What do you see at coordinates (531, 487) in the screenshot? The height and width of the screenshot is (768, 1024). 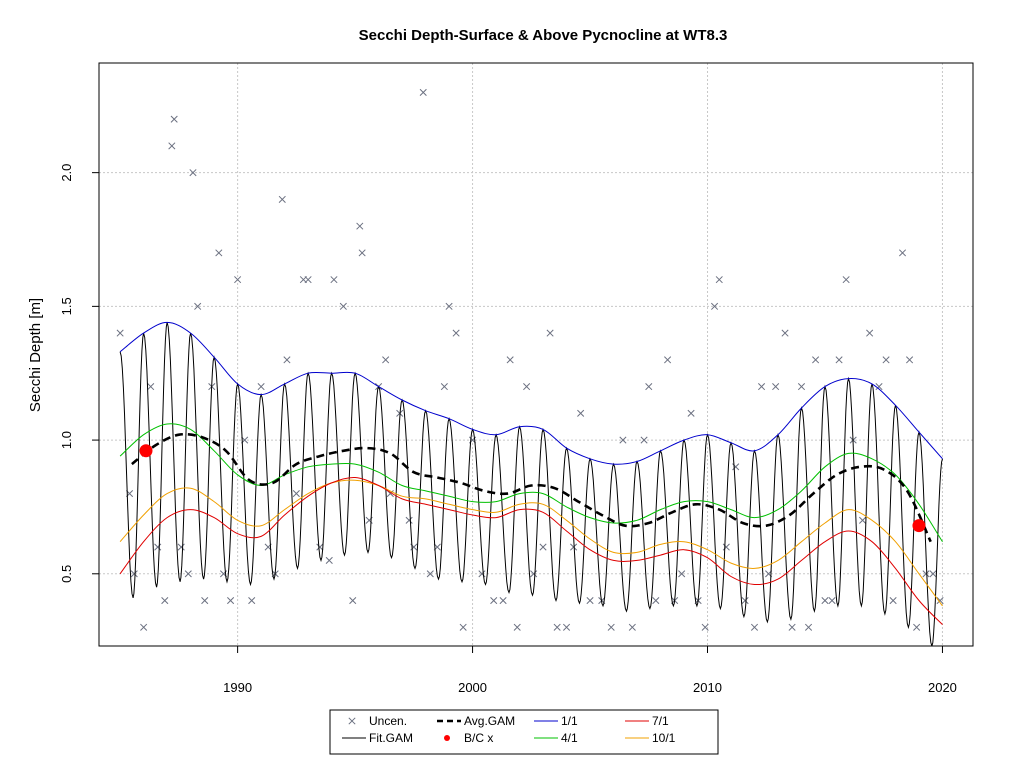 I see `avg-gam-line` at bounding box center [531, 487].